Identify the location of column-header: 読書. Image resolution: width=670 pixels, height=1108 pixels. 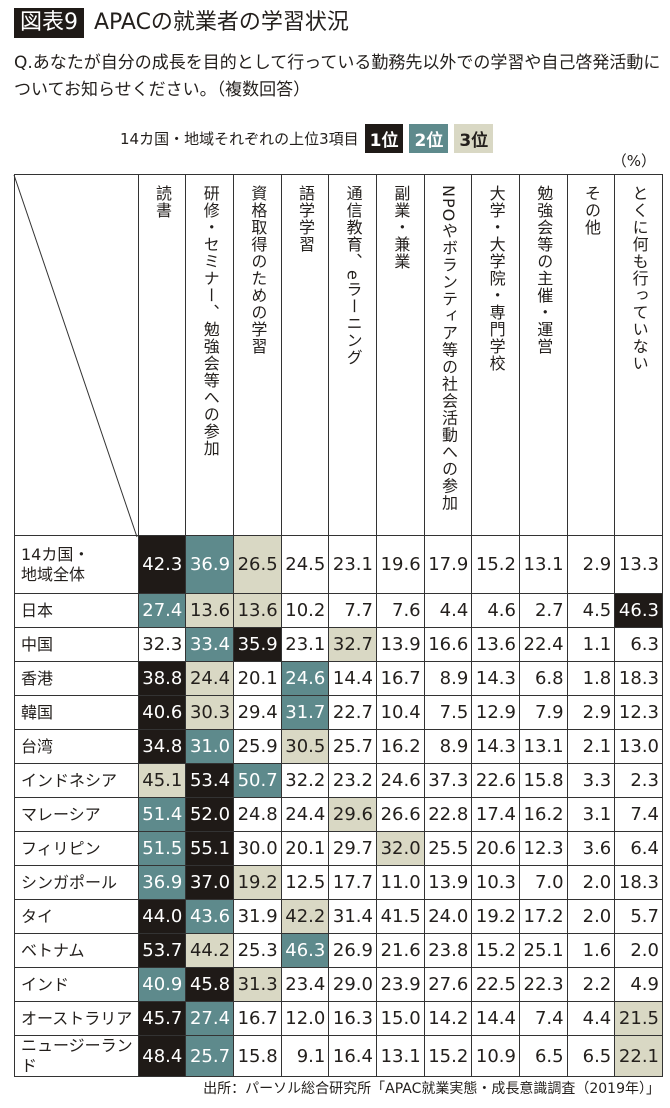
(162, 355).